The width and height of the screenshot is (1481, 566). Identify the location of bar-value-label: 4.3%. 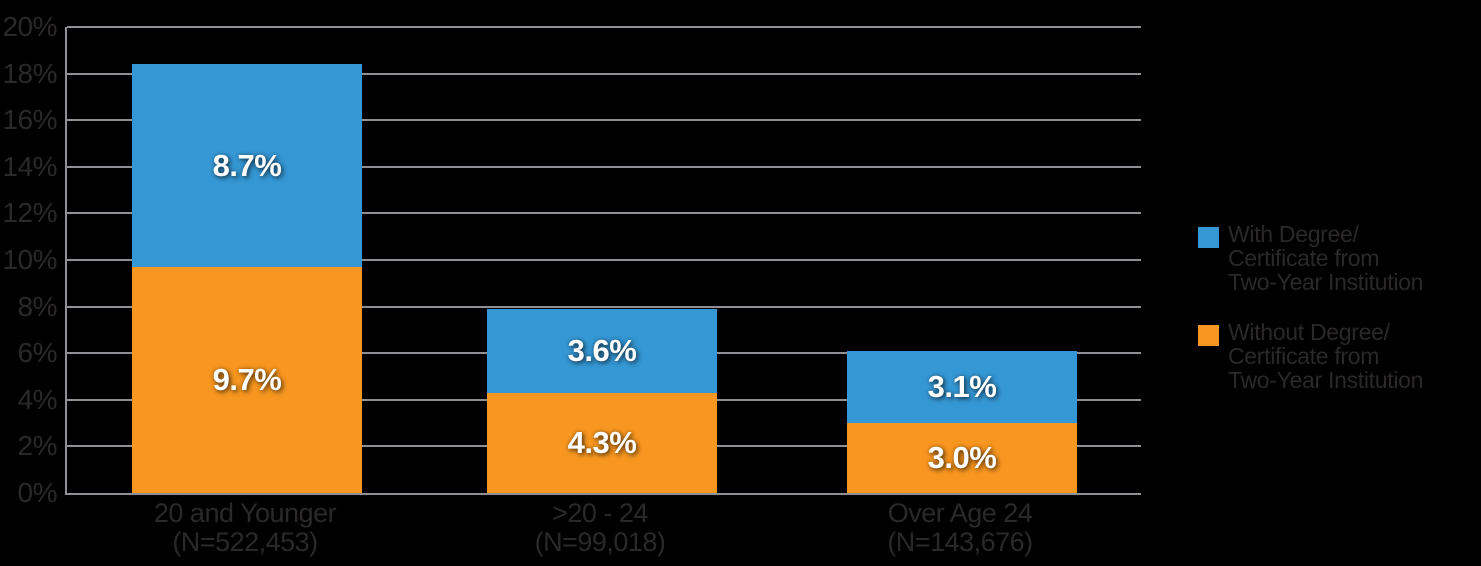
(602, 442).